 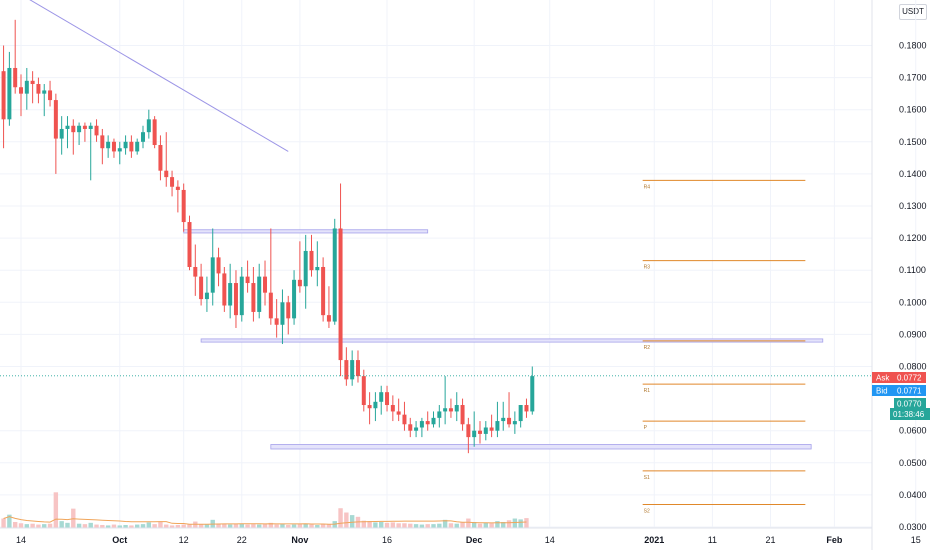 I want to click on bid-tag-label: Bid, so click(x=882, y=391).